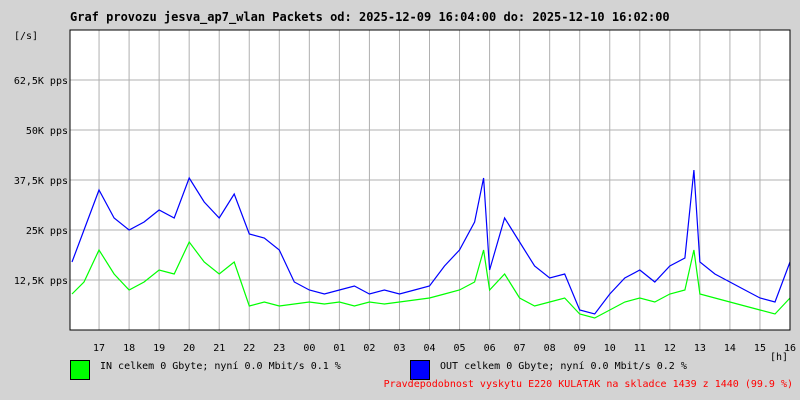 Image resolution: width=800 pixels, height=400 pixels. I want to click on x-tick-label: 19, so click(159, 348).